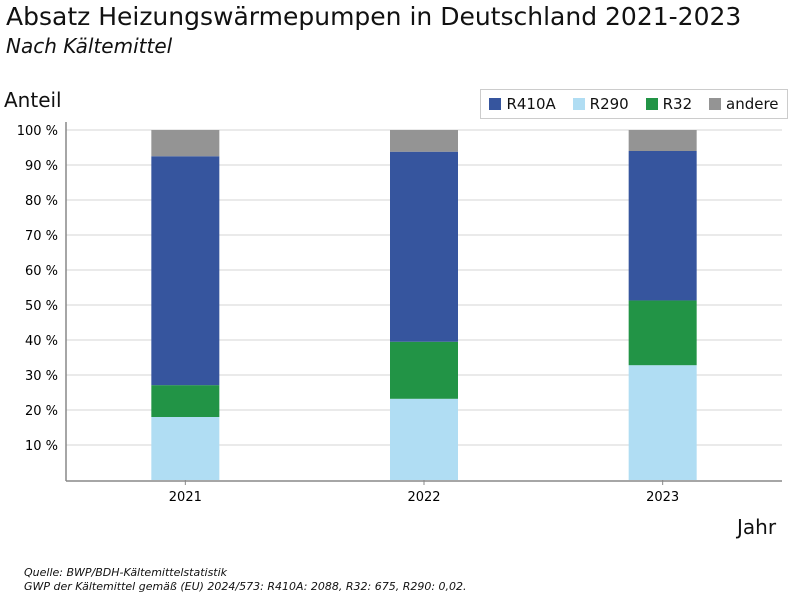 The height and width of the screenshot is (596, 800). I want to click on chart-subtitle: Nach Kältemittel, so click(89, 46).